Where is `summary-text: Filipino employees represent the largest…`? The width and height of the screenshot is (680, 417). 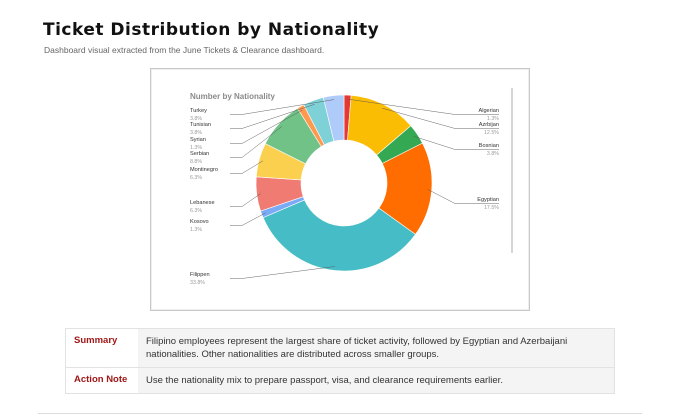 summary-text: Filipino employees represent the largest… is located at coordinates (376, 348).